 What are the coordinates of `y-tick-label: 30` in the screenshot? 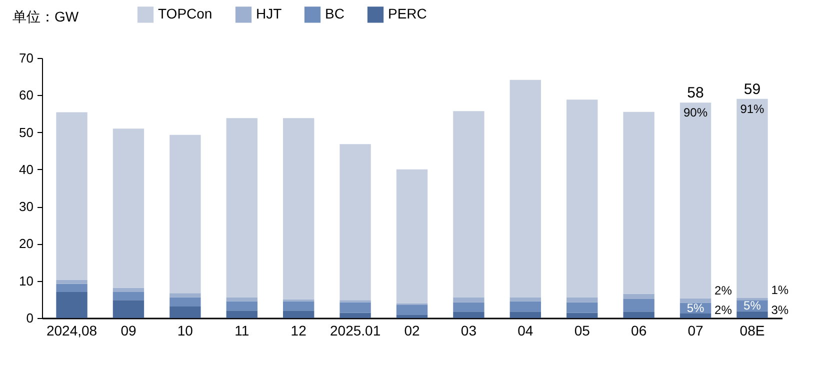 It's located at (26, 206).